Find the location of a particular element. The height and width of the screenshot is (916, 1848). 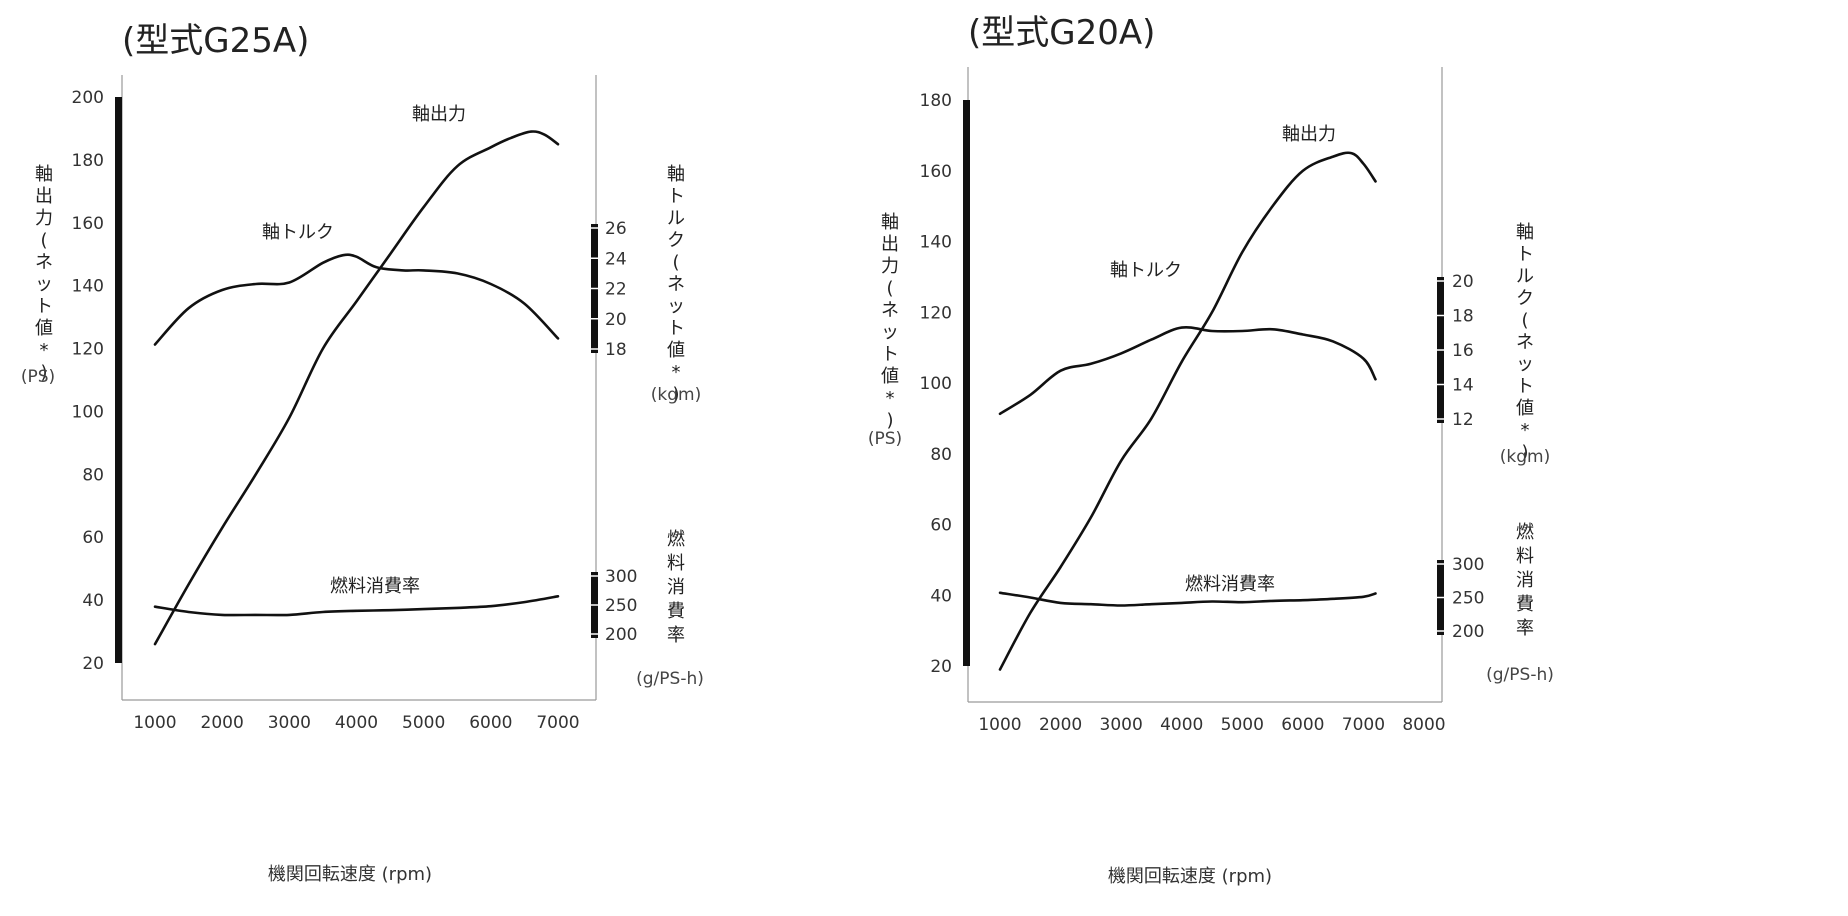

torque-tick-label: 16 is located at coordinates (1463, 351).